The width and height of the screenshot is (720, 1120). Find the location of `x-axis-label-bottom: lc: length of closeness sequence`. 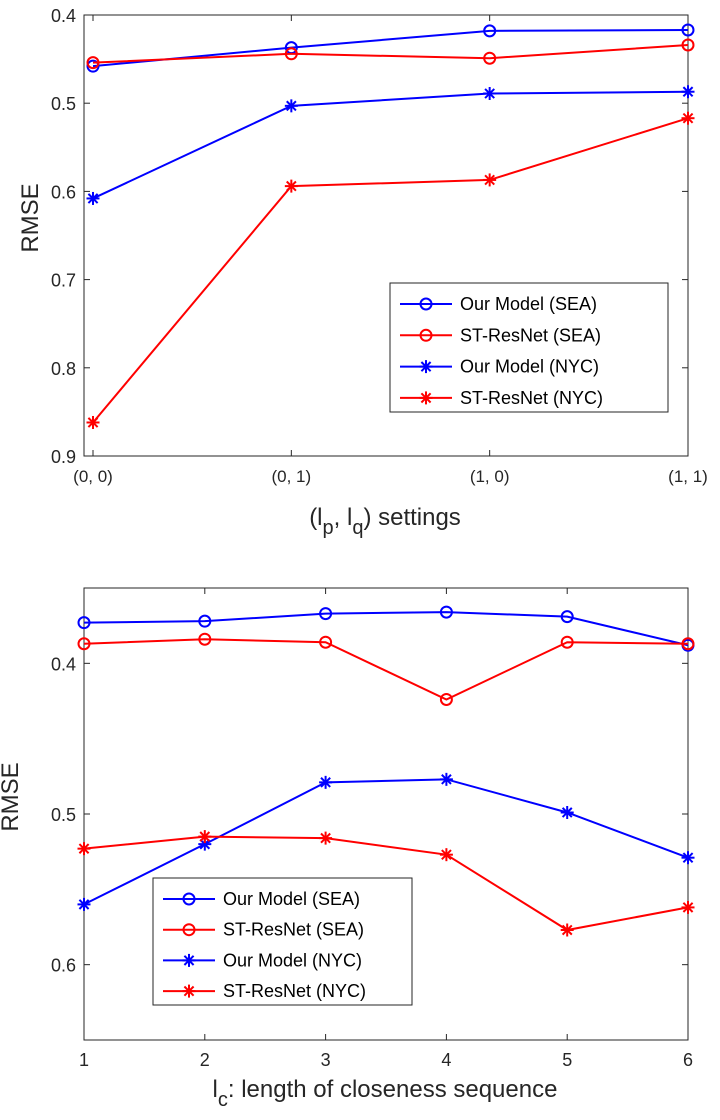

x-axis-label-bottom: lc: length of closeness sequence is located at coordinates (385, 1093).